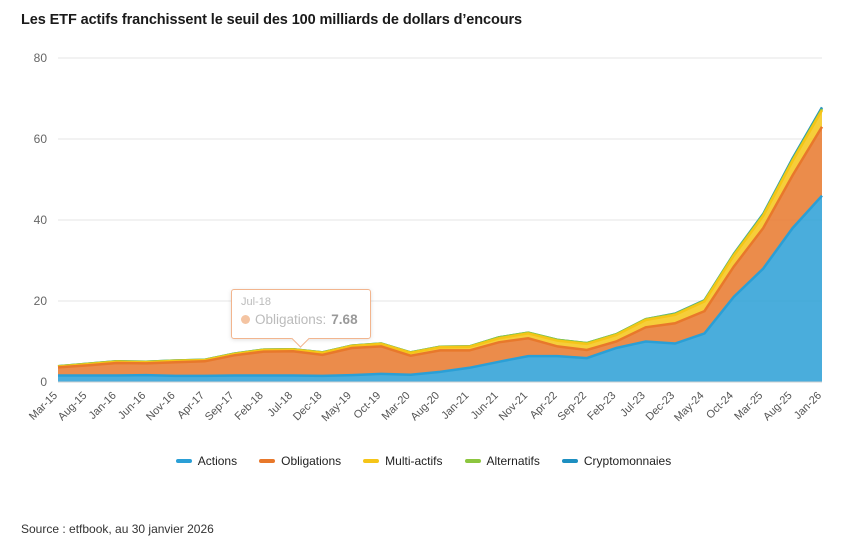  I want to click on x-tick-label: Nov-16, so click(161, 407).